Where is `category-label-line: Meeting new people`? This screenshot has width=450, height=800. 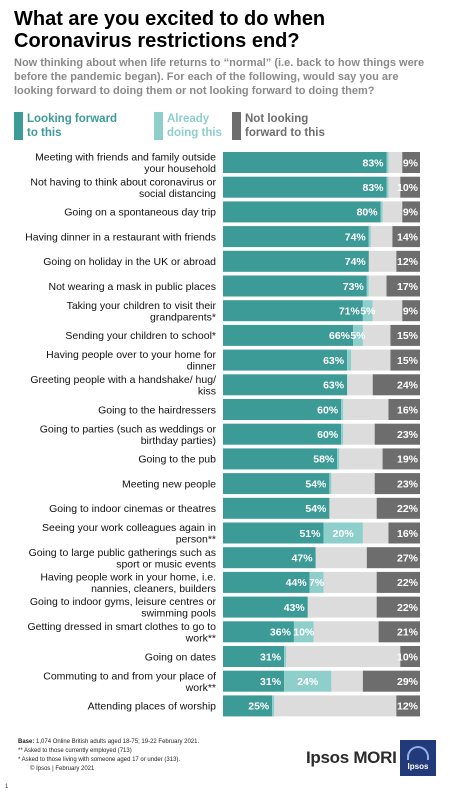
category-label-line: Meeting new people is located at coordinates (169, 484).